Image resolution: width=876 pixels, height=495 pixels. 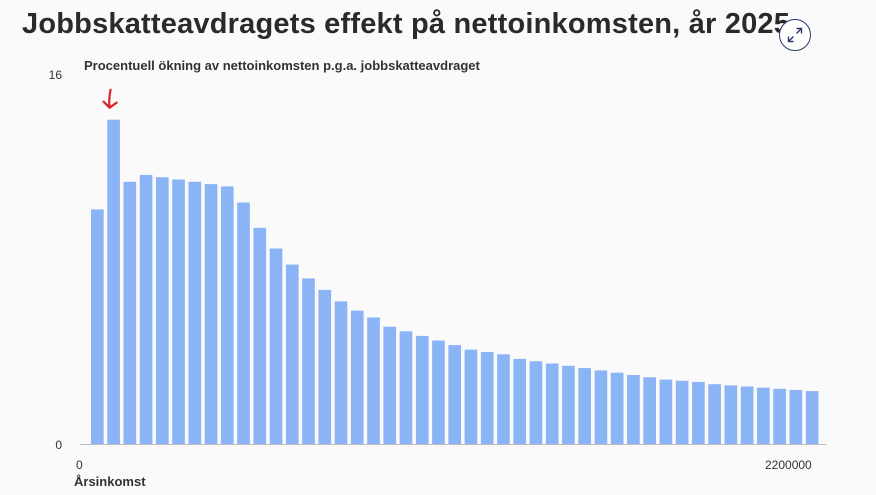 I want to click on expand-button, so click(x=795, y=35).